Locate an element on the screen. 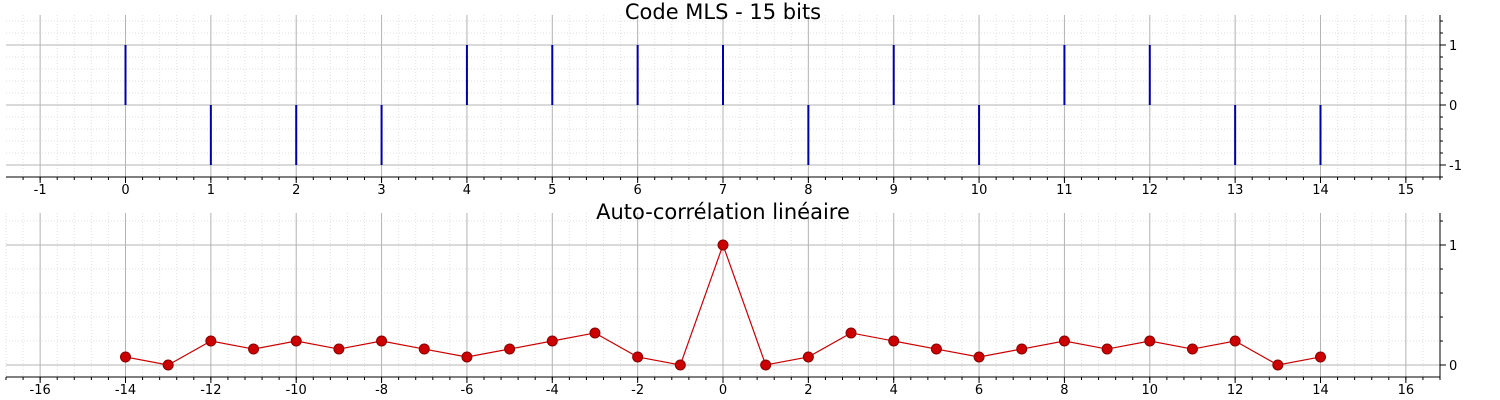  x-tick-label: -12 is located at coordinates (210, 390).